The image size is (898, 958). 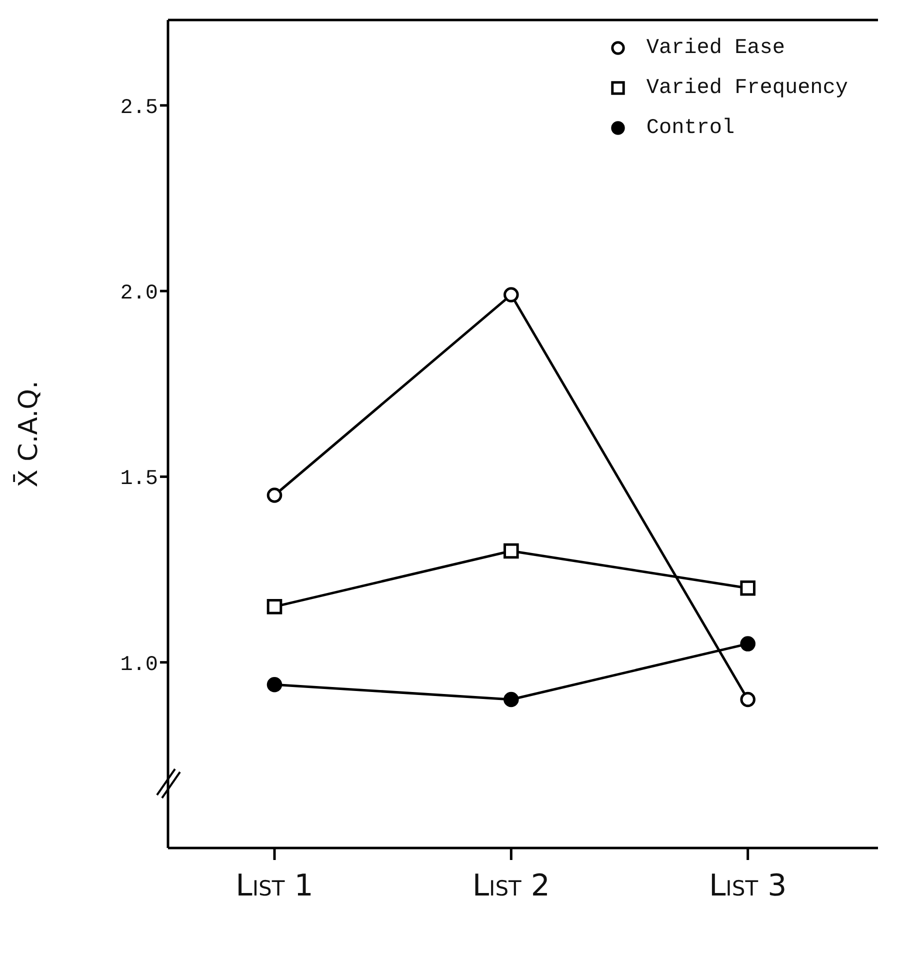 What do you see at coordinates (715, 48) in the screenshot?
I see `legend-label: Varied Ease` at bounding box center [715, 48].